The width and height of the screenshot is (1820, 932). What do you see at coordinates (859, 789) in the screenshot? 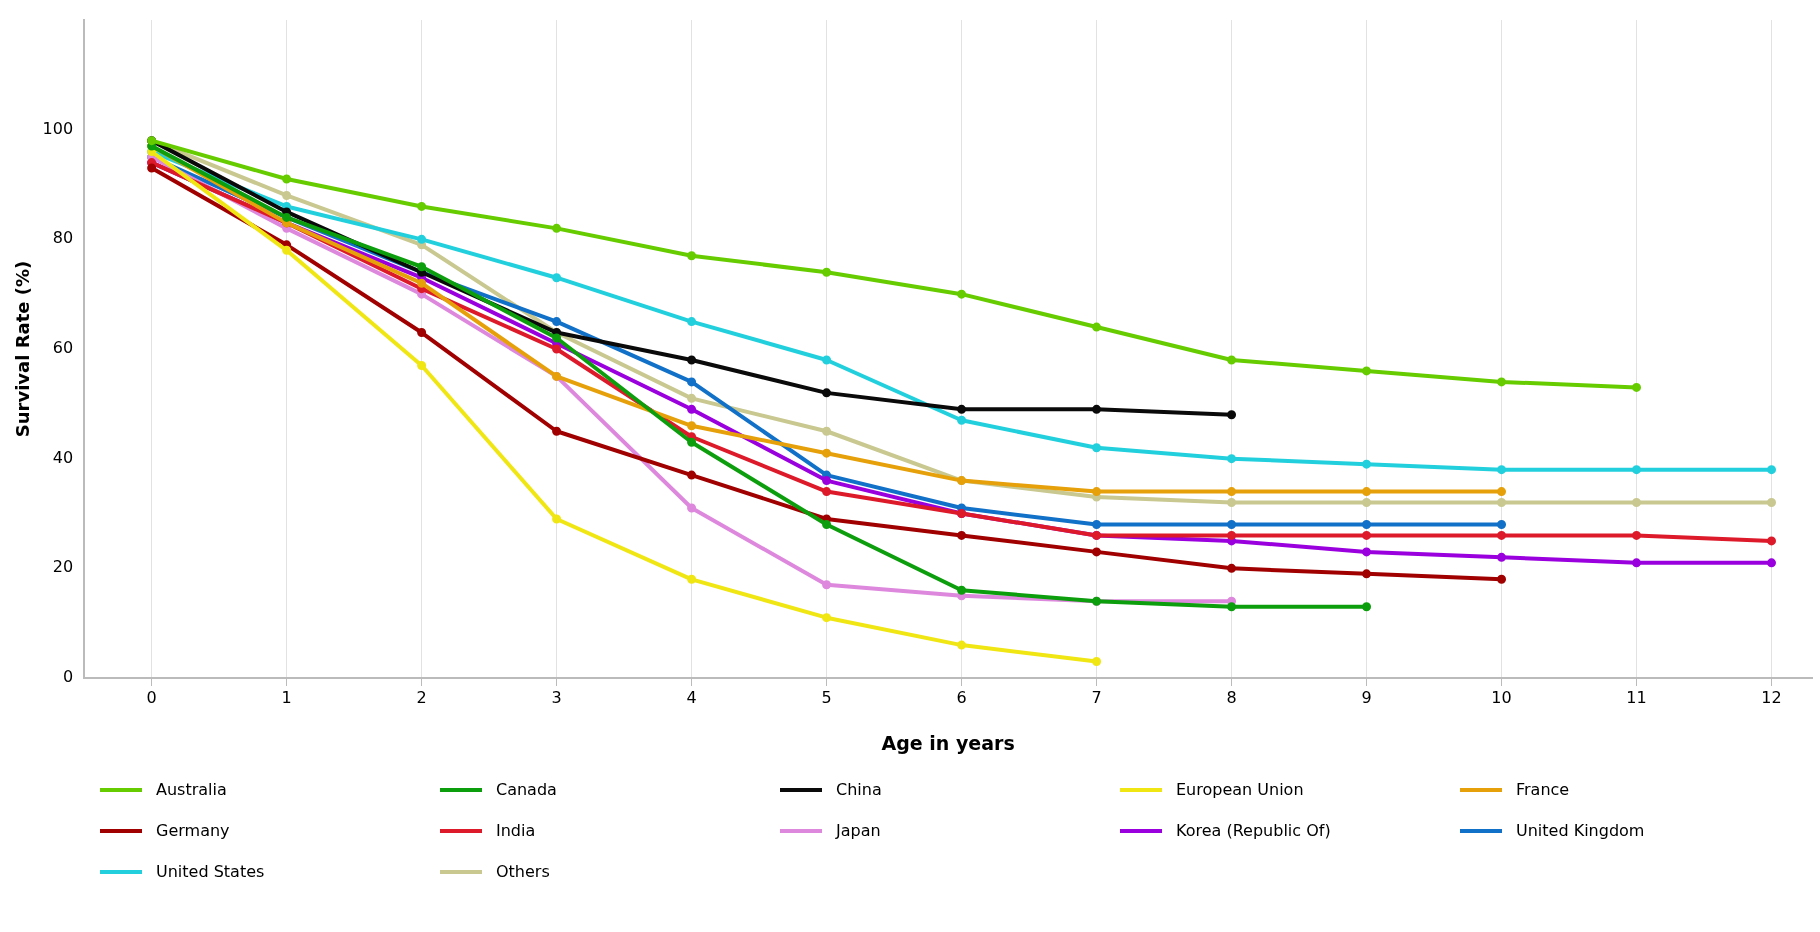
I see `legend-label: China` at bounding box center [859, 789].